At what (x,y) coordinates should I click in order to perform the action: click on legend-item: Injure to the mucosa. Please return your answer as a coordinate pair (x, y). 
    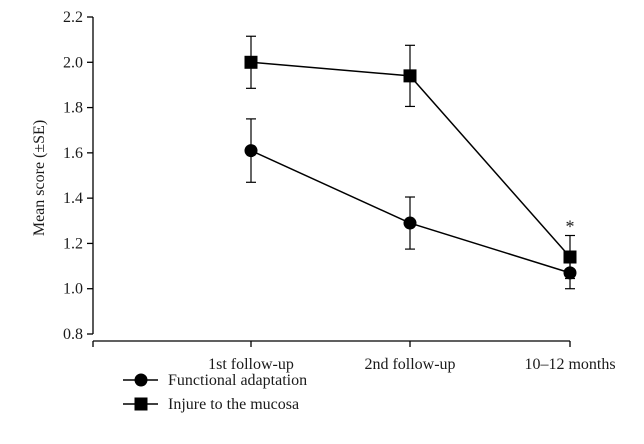
    Looking at the image, I should click on (211, 404).